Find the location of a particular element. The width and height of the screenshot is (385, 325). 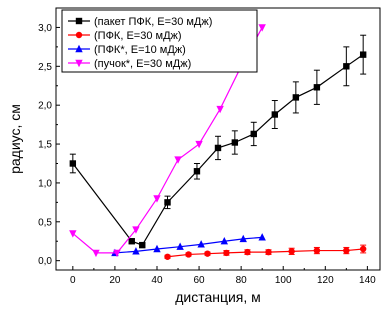

y-tick-label: 0,0 is located at coordinates (45, 261).